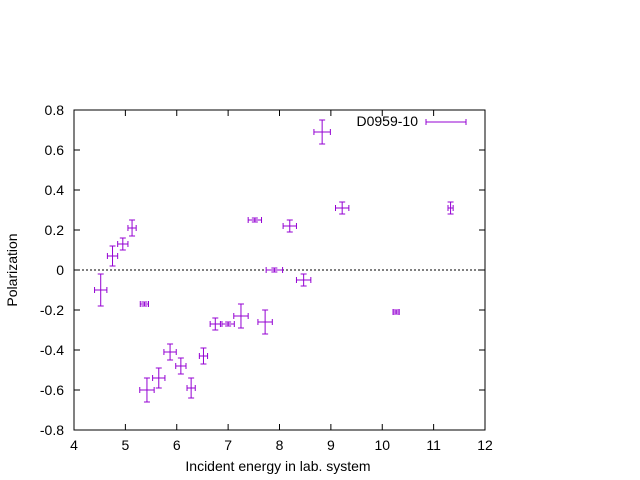  I want to click on y-tick-label: -0.2, so click(52, 310).